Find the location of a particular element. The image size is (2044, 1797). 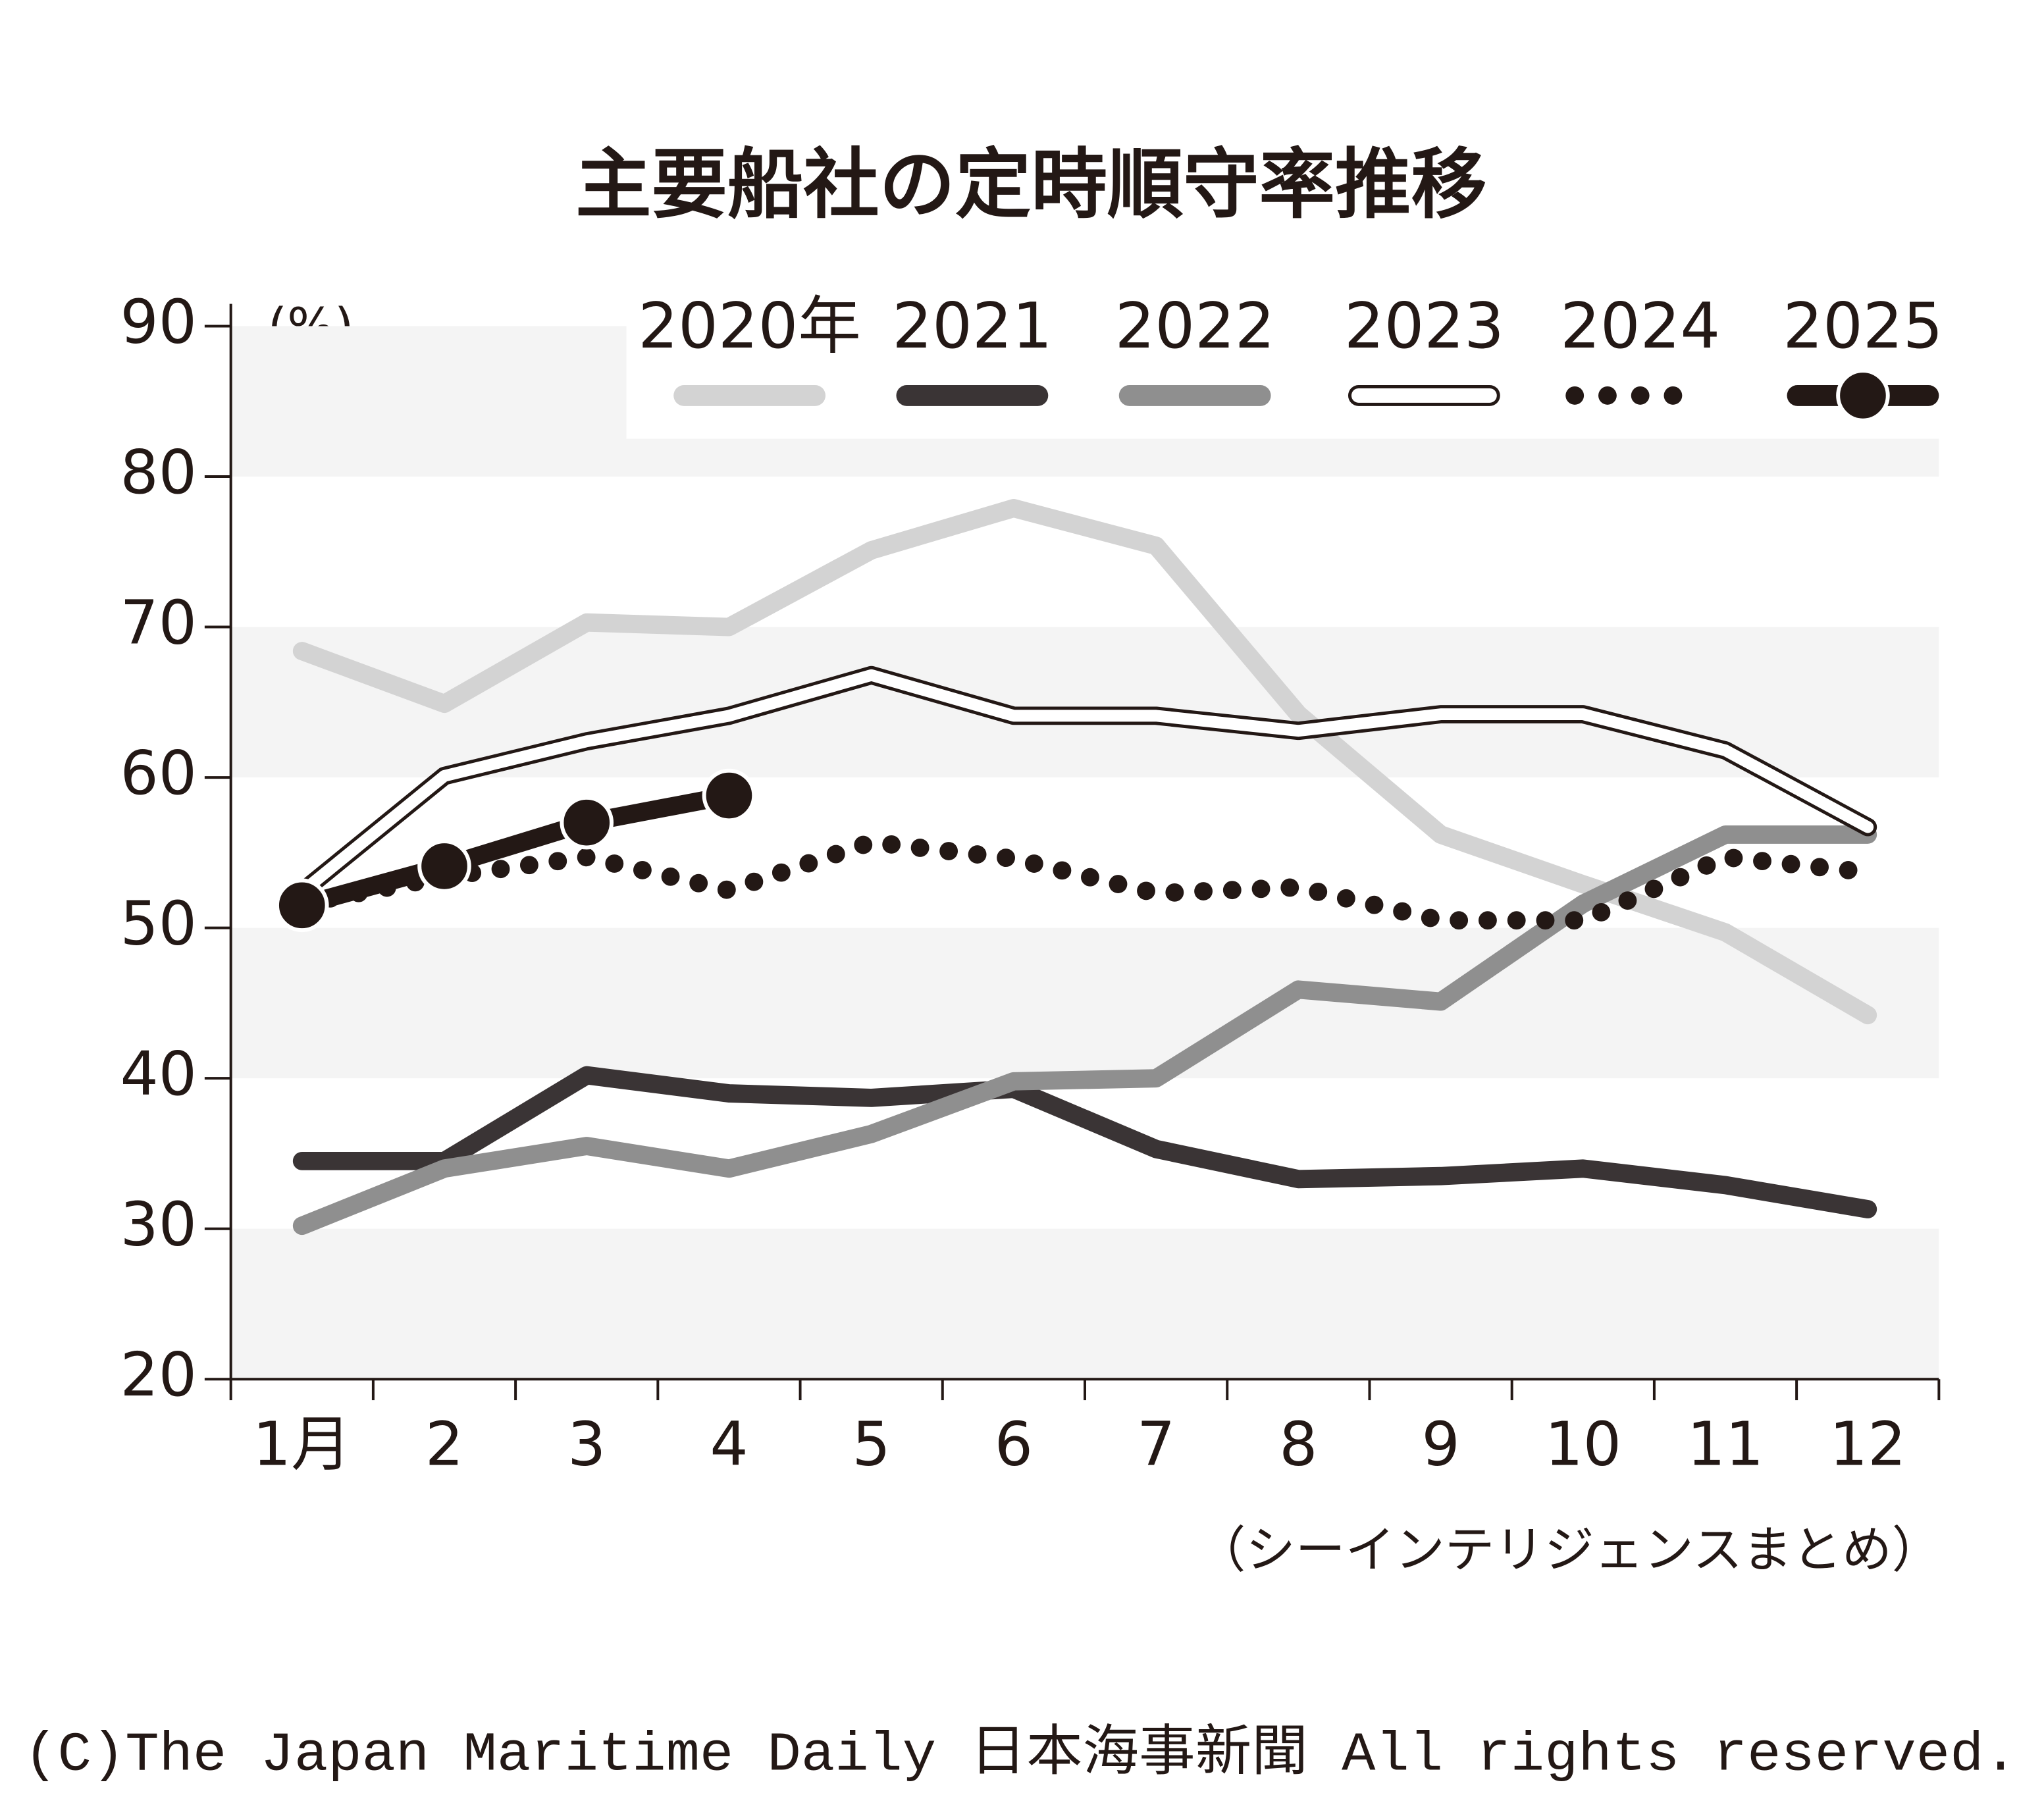

y-tick-label: 40 is located at coordinates (158, 1074).